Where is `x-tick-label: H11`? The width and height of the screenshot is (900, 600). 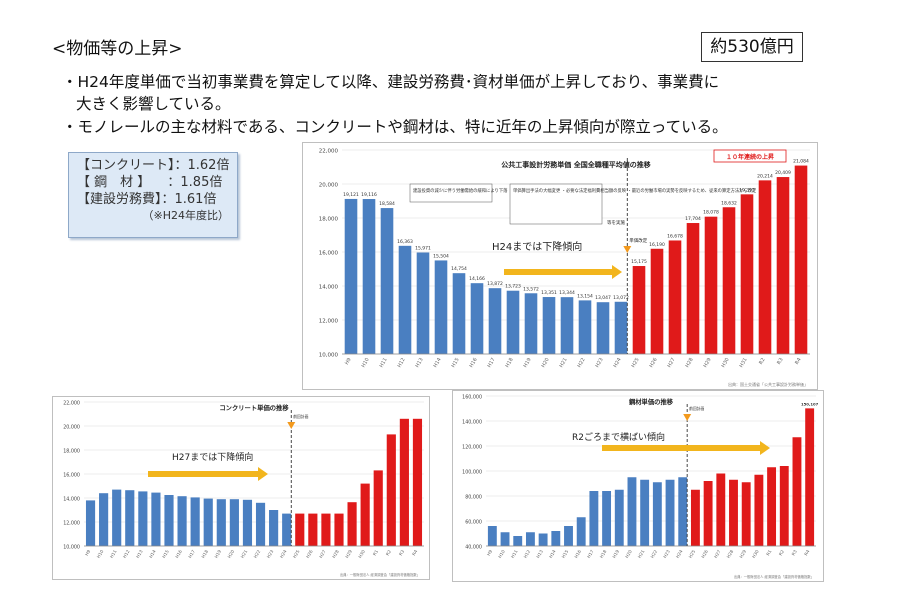 x-tick-label: H11 is located at coordinates (515, 554).